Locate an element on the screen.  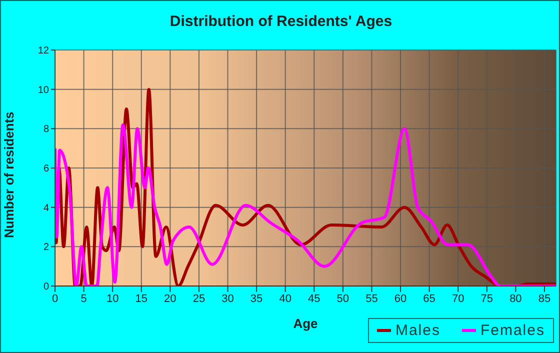
chart-title: Distribution of Residents' Ages is located at coordinates (281, 21).